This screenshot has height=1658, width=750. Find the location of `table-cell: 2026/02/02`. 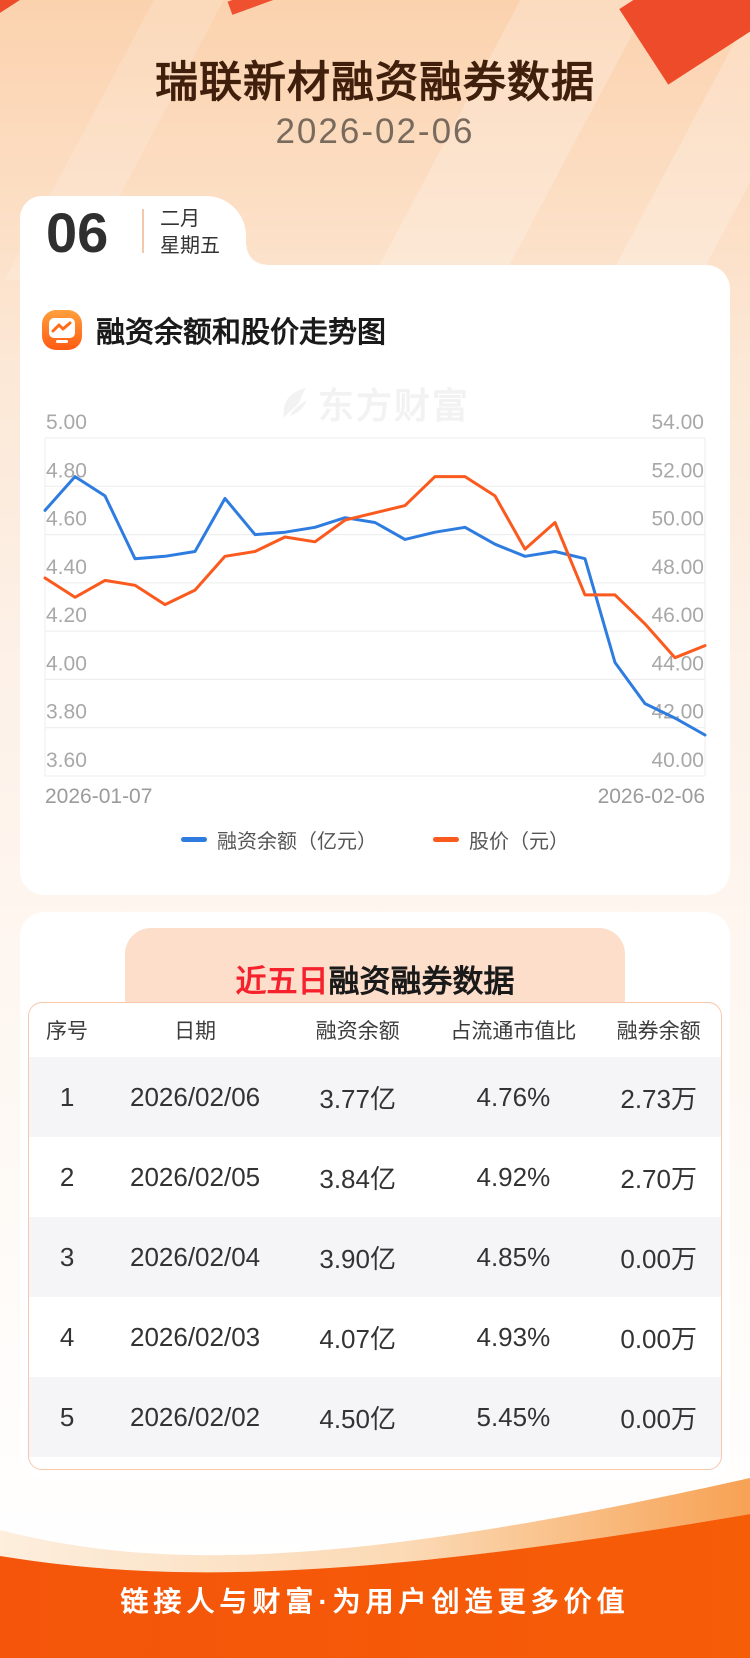

table-cell: 2026/02/02 is located at coordinates (195, 1416).